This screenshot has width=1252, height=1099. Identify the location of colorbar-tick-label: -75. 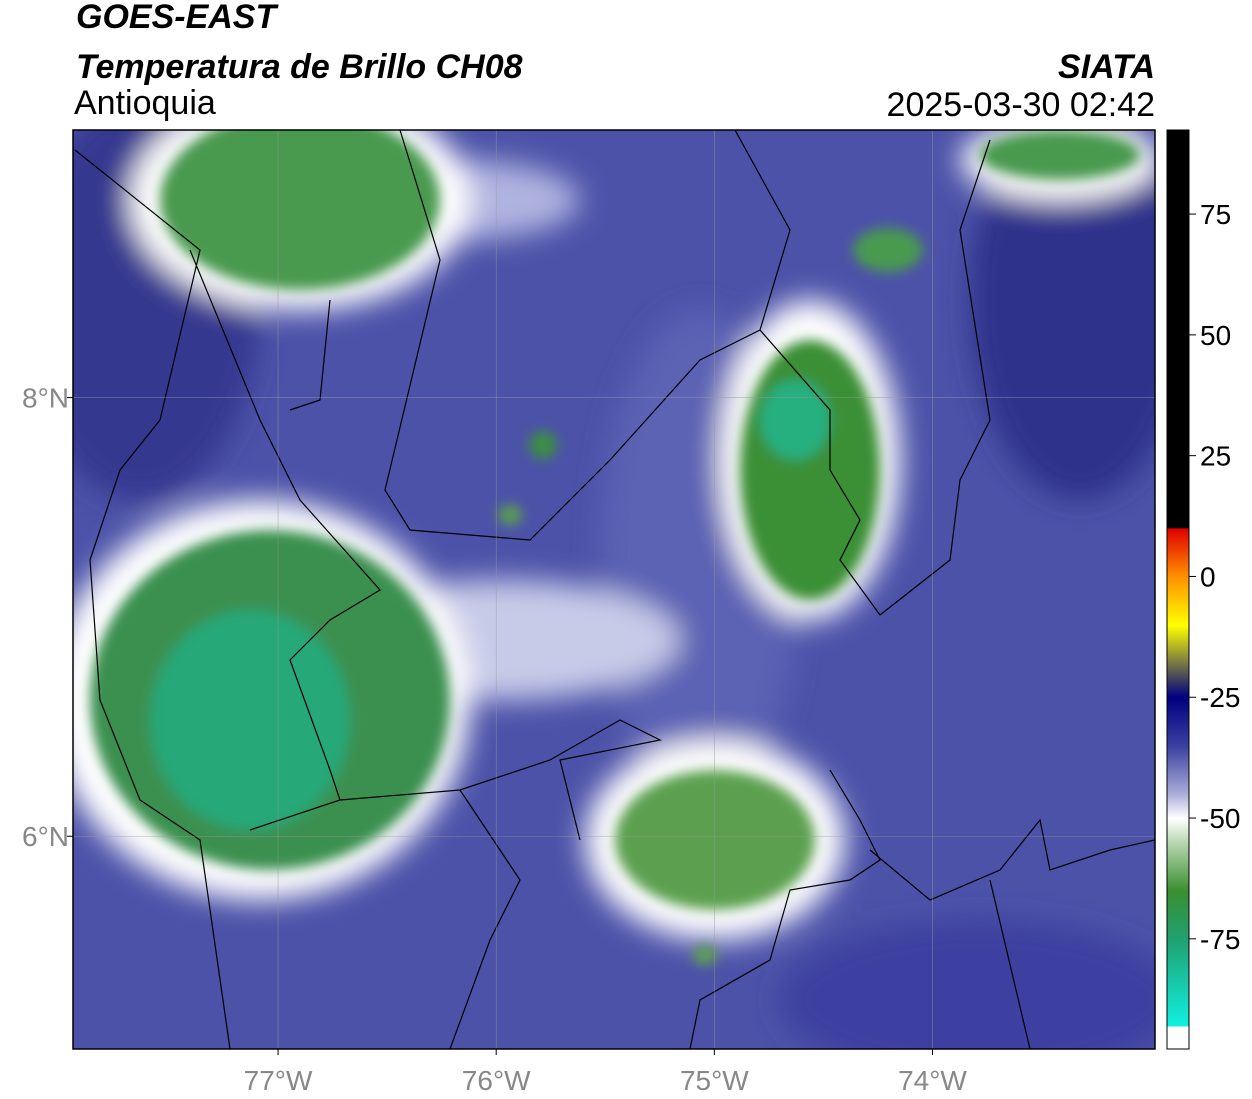
(1220, 939).